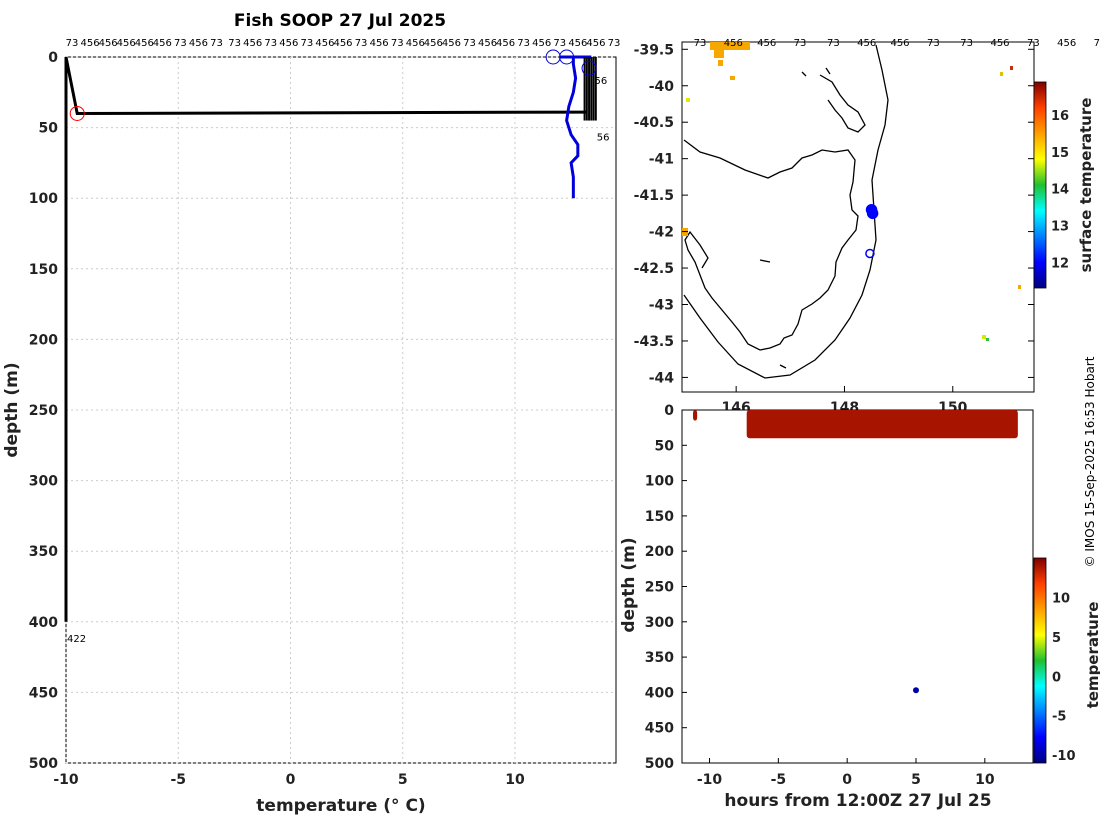  What do you see at coordinates (43, 482) in the screenshot?
I see `profile-y-tick: 300` at bounding box center [43, 482].